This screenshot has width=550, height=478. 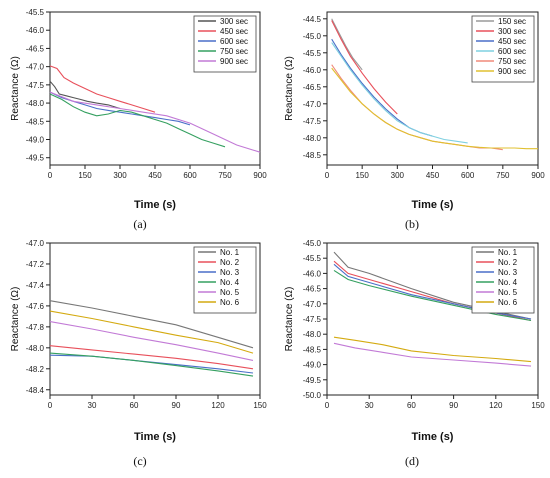 What do you see at coordinates (139, 461) in the screenshot?
I see `panel-label: (c)` at bounding box center [139, 461].